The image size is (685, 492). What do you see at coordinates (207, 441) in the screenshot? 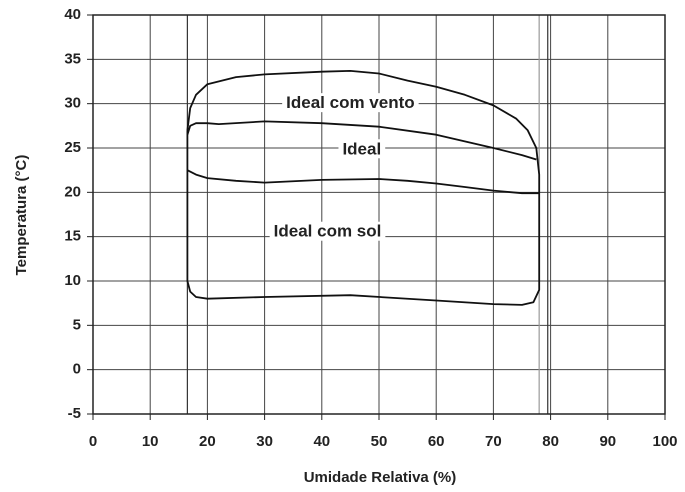
I see `x-tick-label: 20` at bounding box center [207, 441].